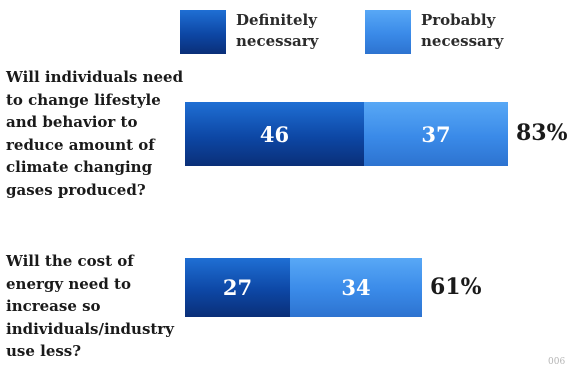  I want to click on bar-segment-probably: 34, so click(356, 287).